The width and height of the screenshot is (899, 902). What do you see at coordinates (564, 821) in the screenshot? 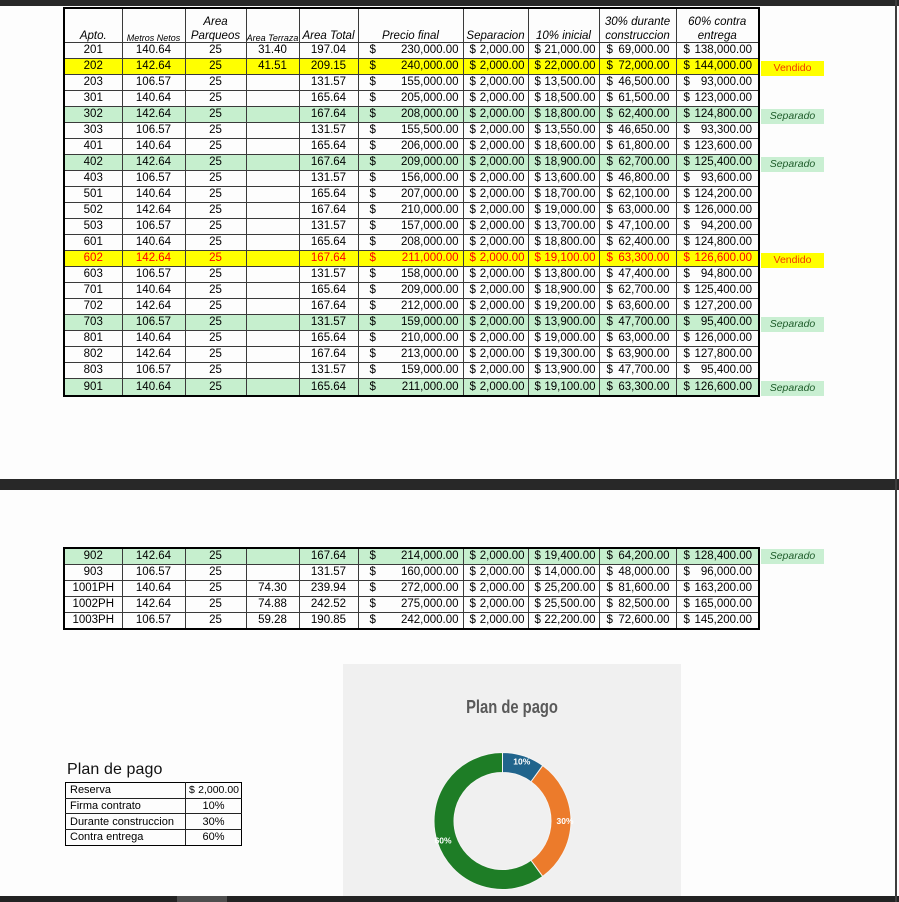
I see `svg-text: 30%` at bounding box center [564, 821].